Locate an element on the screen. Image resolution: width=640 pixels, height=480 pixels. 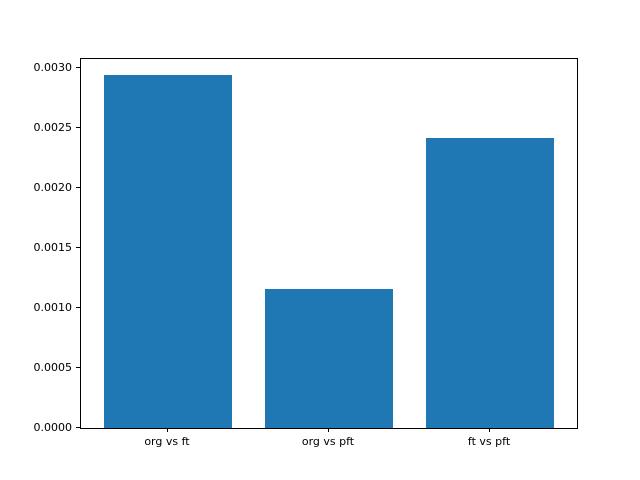
y-tick-label: 0.0000 is located at coordinates (53, 427).